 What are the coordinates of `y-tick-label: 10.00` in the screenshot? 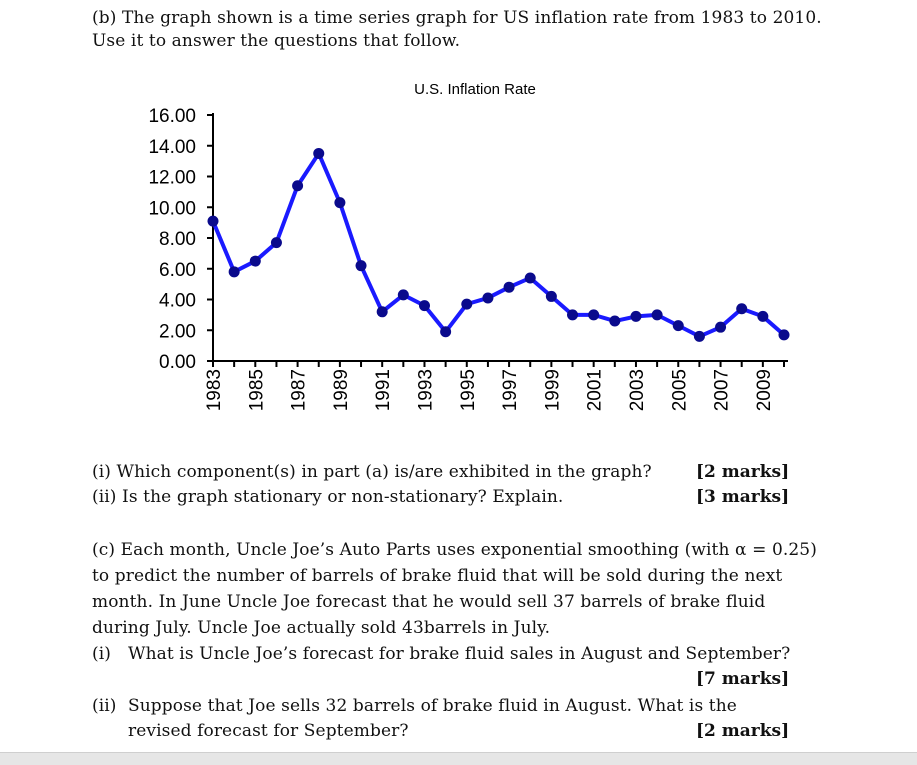 It's located at (172, 208).